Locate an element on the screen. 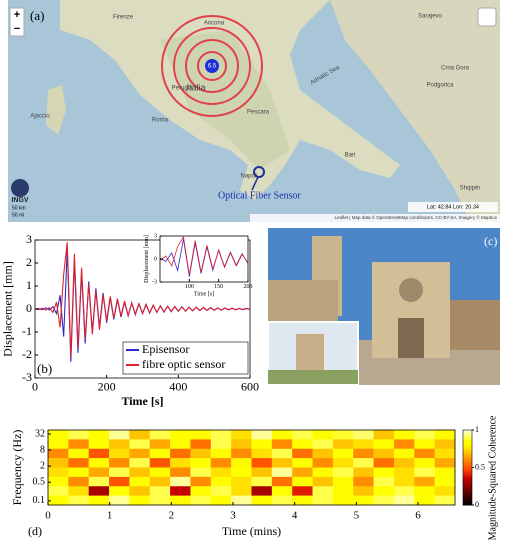 This screenshot has height=550, width=506. series-line is located at coordinates (204, 255).